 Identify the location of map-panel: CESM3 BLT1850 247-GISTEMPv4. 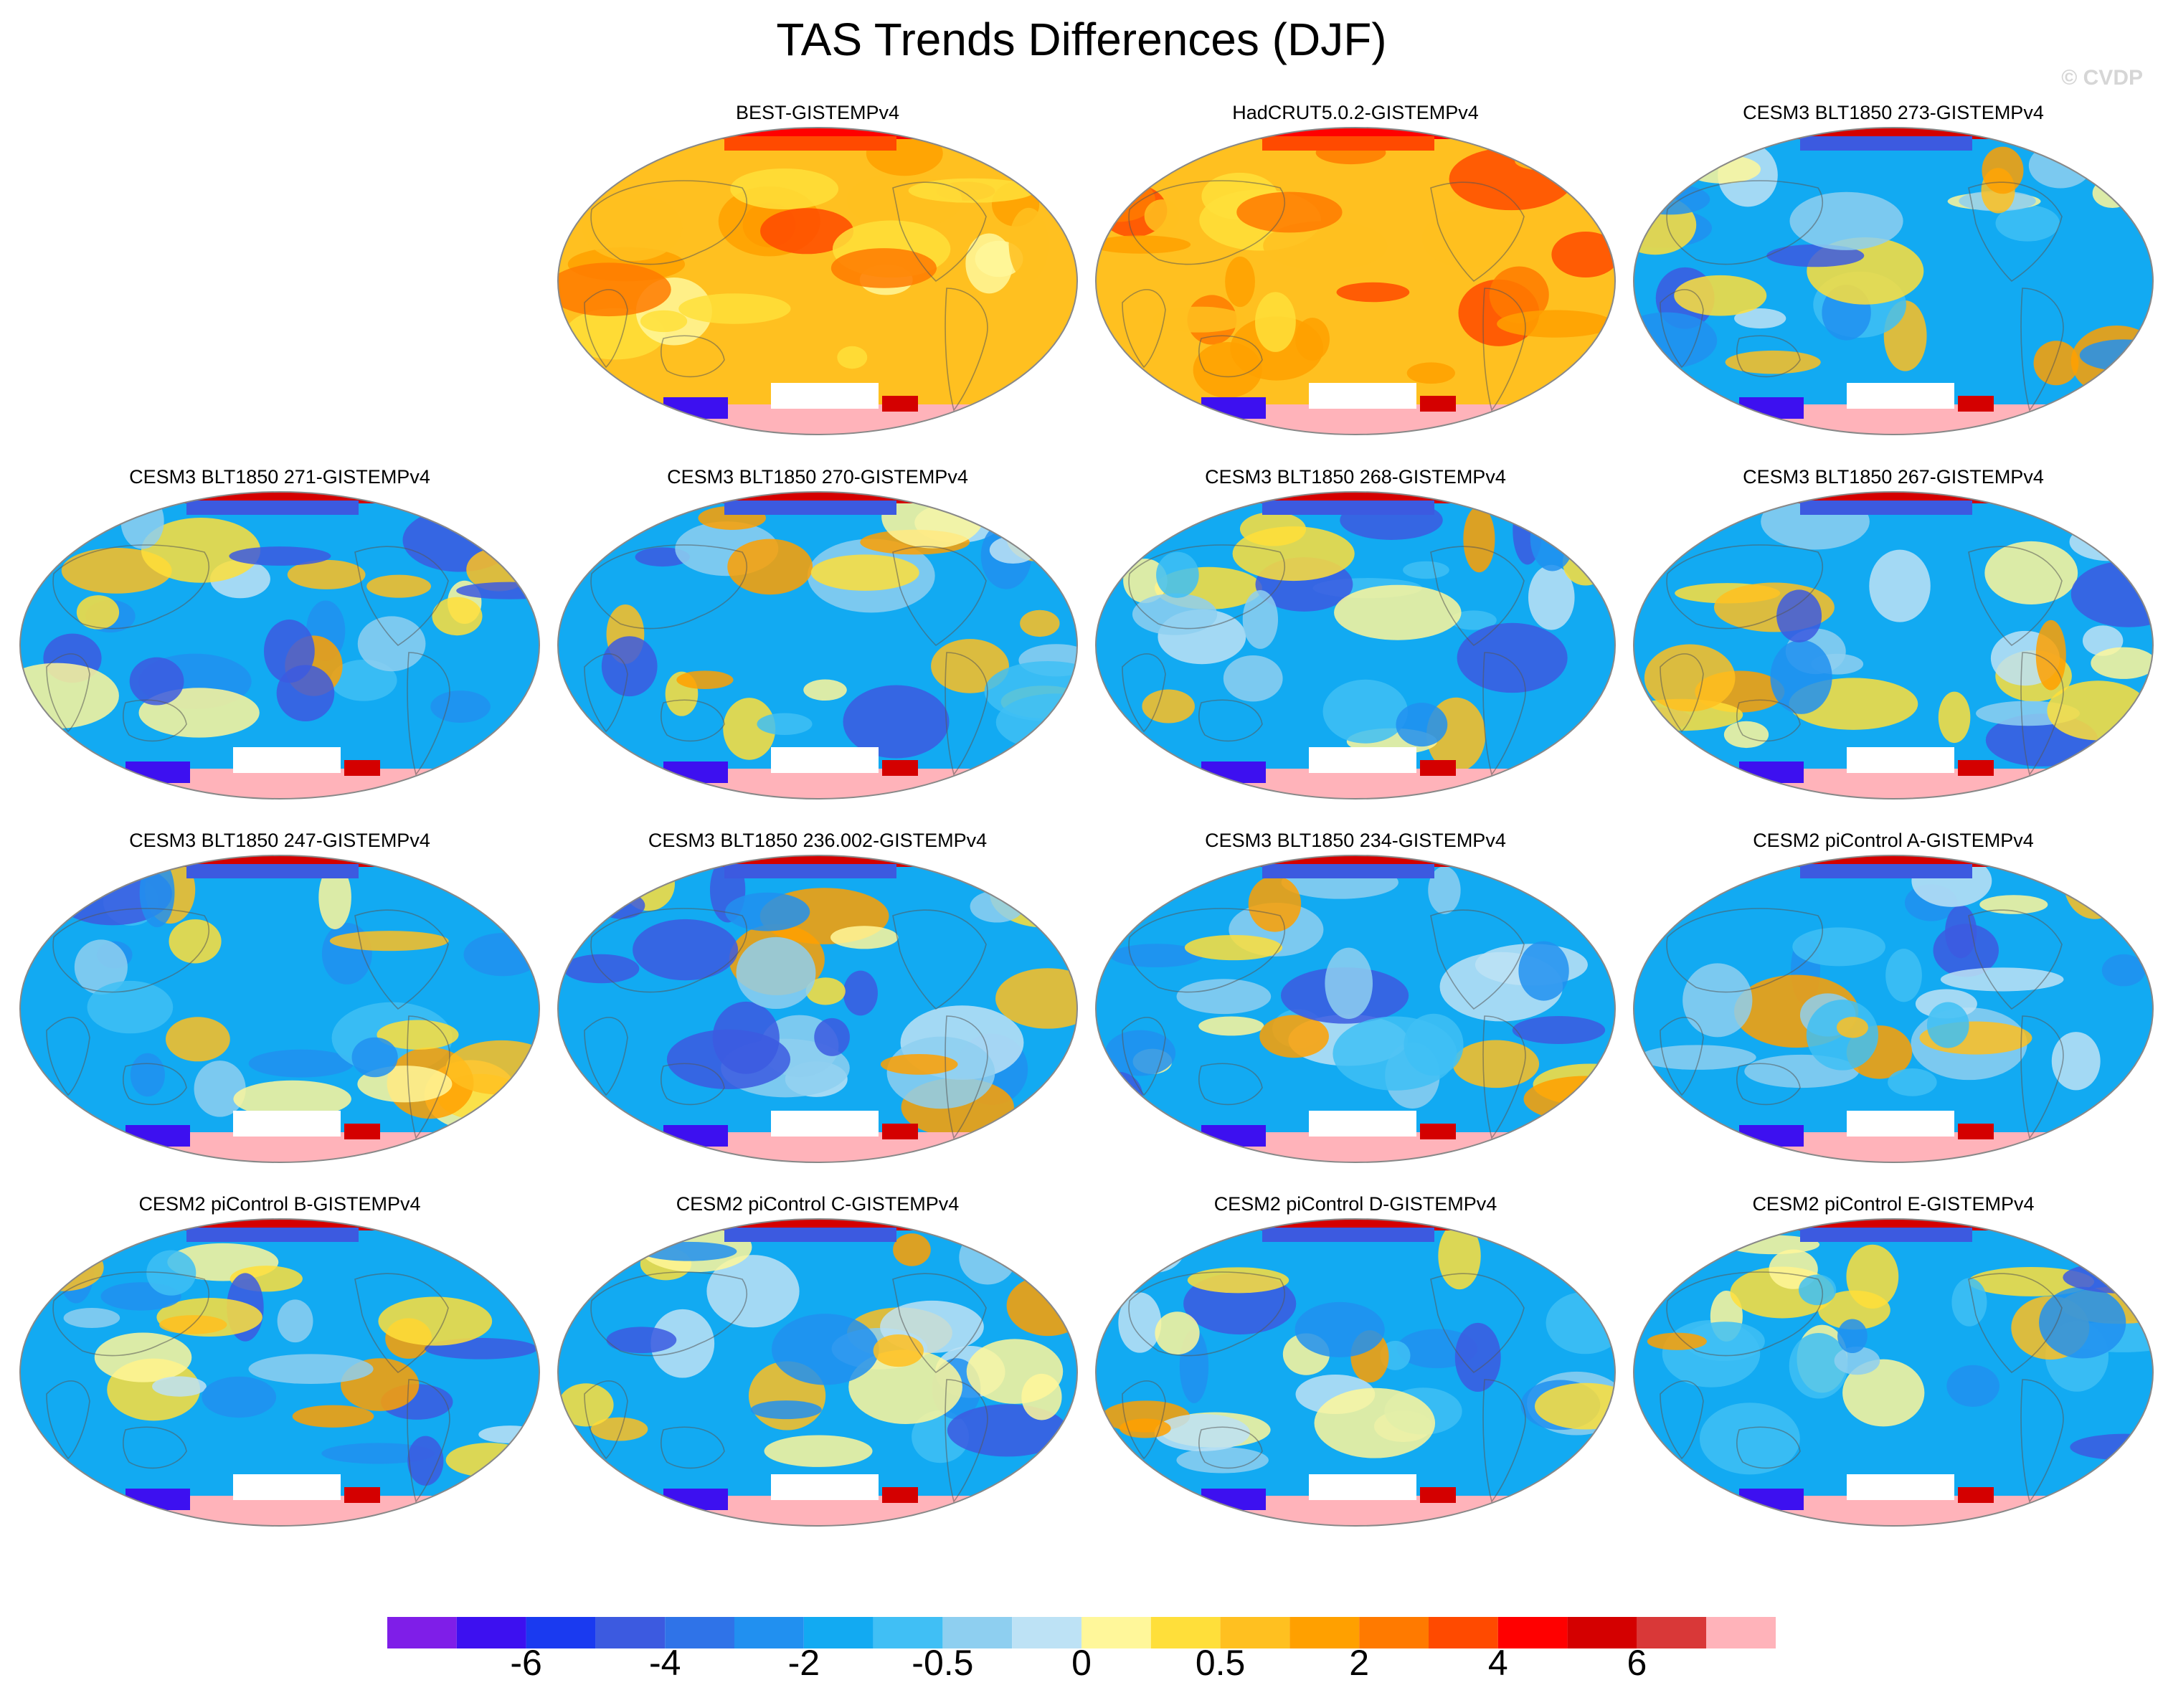
(280, 1009).